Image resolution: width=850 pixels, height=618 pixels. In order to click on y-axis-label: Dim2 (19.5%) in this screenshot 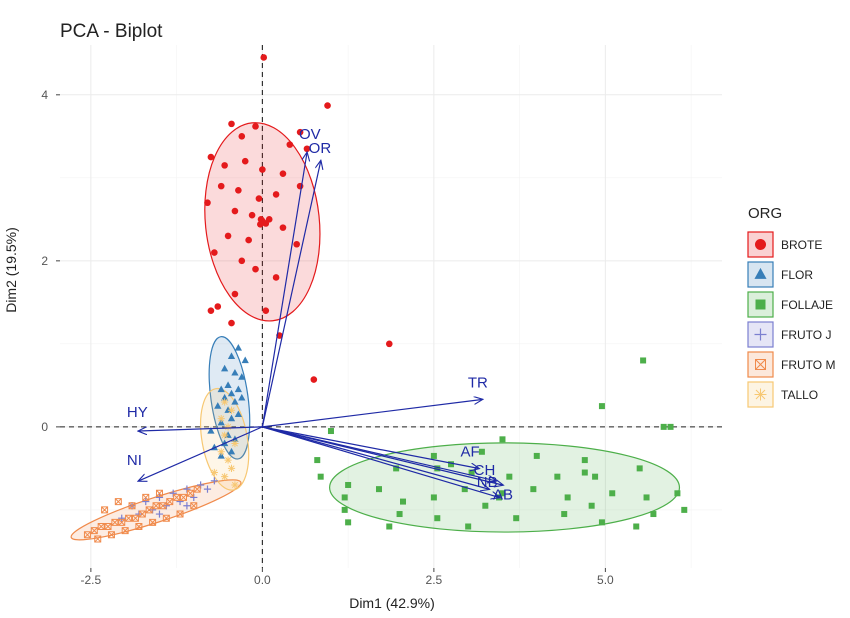, I will do `click(11, 270)`.